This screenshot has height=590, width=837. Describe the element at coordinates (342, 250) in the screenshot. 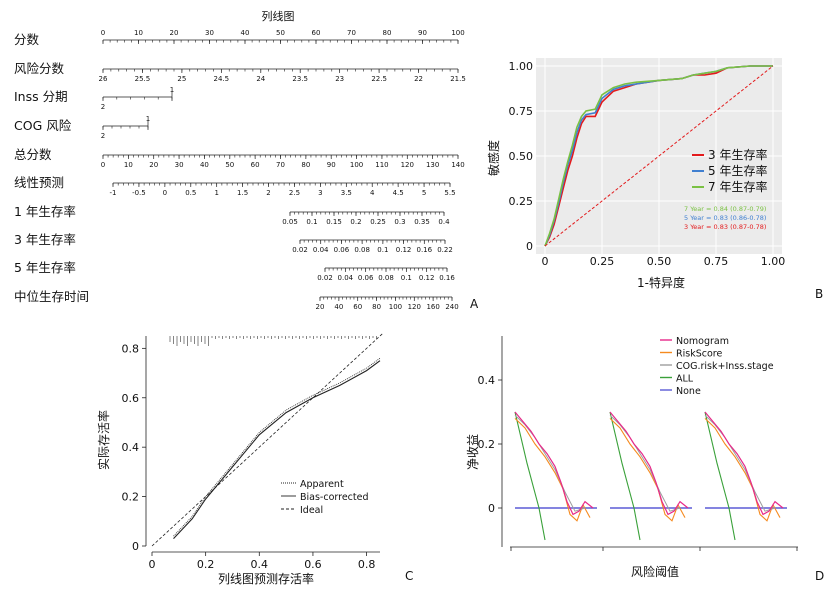

I see `nomogram-tick-label: 0.06` at that location.